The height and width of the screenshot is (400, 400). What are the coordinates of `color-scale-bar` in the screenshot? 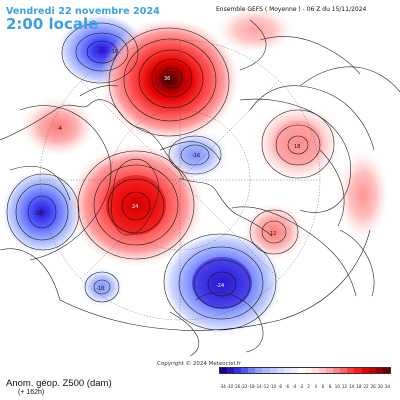 It's located at (305, 370).